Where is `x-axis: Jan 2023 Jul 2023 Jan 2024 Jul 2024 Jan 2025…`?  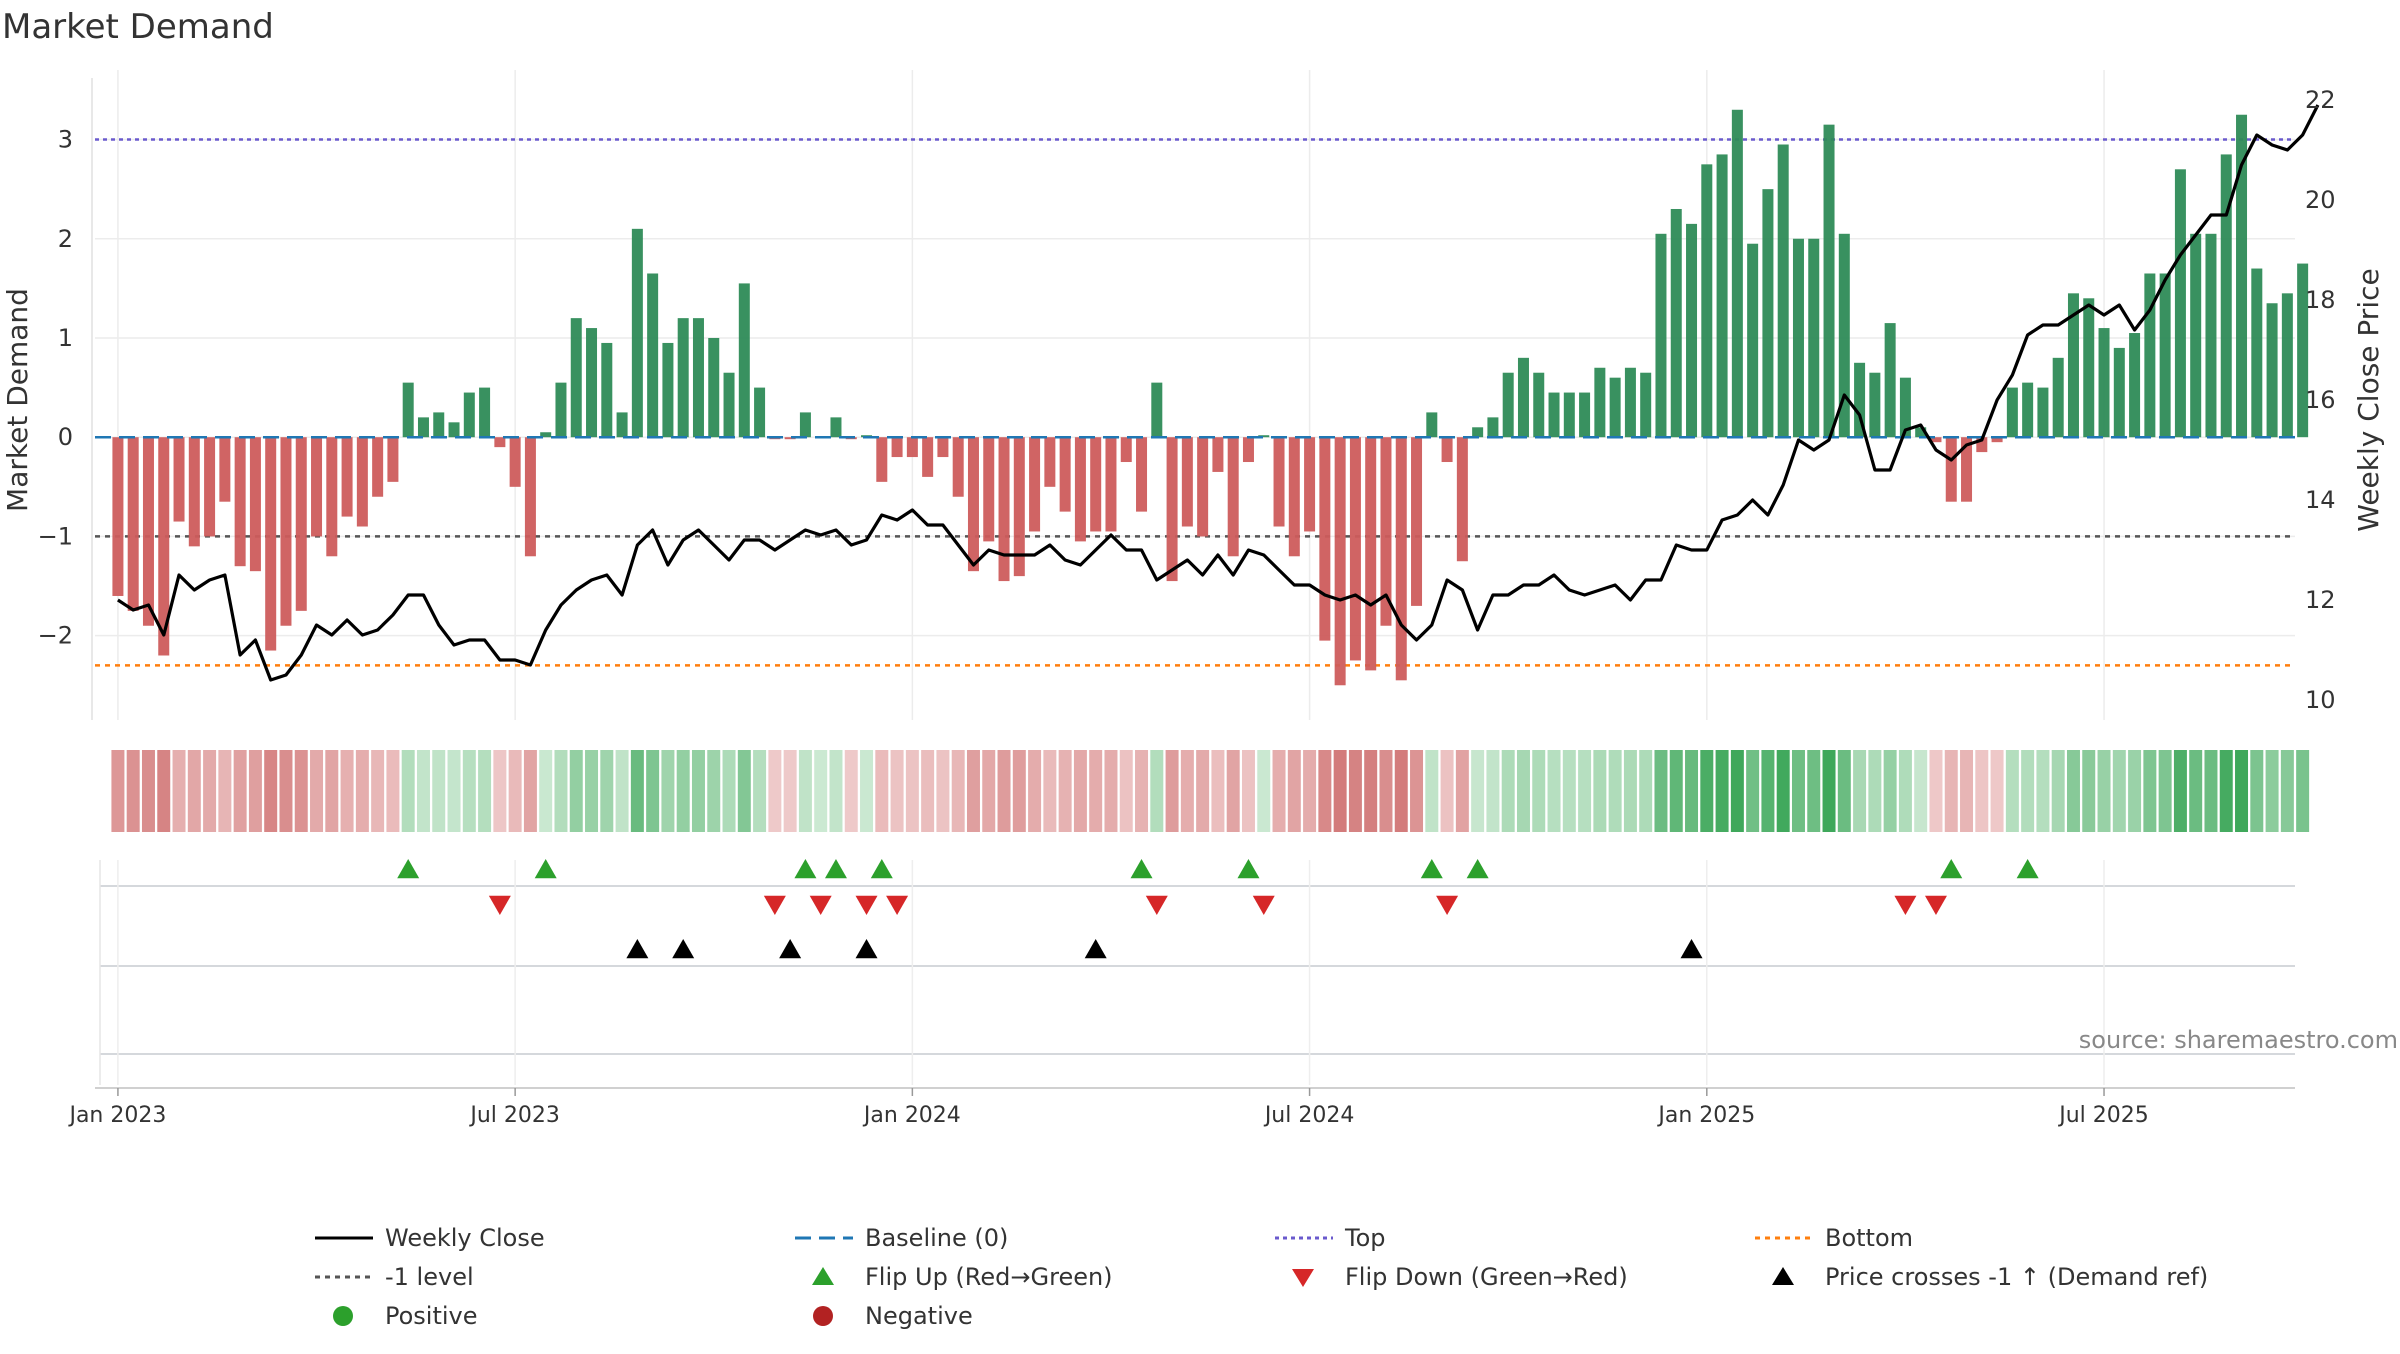 x-axis: Jan 2023 Jul 2023 Jan 2024 Jul 2024 Jan 2025… is located at coordinates (1181, 1107).